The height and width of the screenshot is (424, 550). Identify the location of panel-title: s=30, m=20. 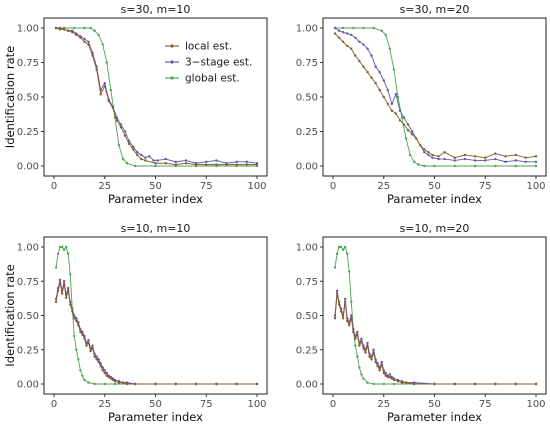
(435, 9).